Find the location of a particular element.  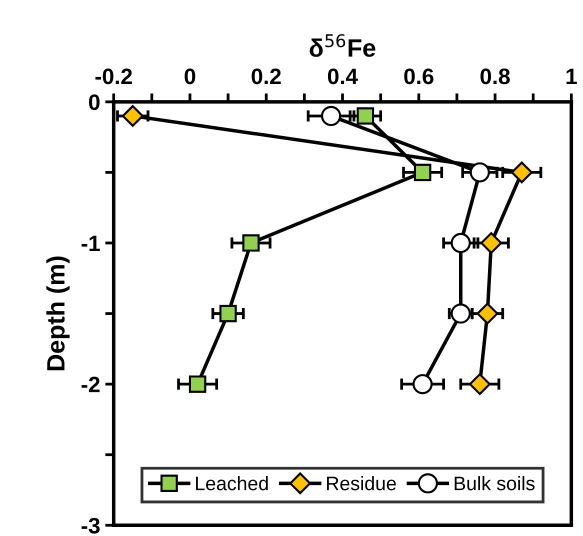

x-tick-label: 0.2 is located at coordinates (266, 76).